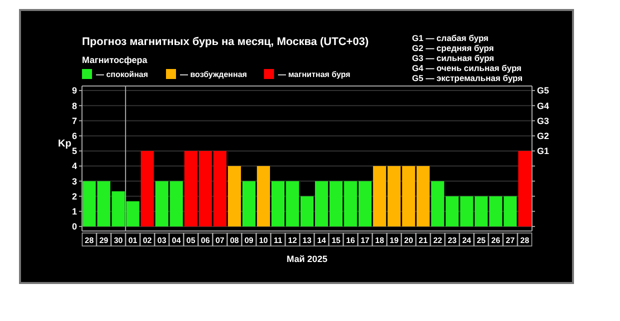  Describe the element at coordinates (453, 58) in the screenshot. I see `text: G3 — сильная буря` at that location.